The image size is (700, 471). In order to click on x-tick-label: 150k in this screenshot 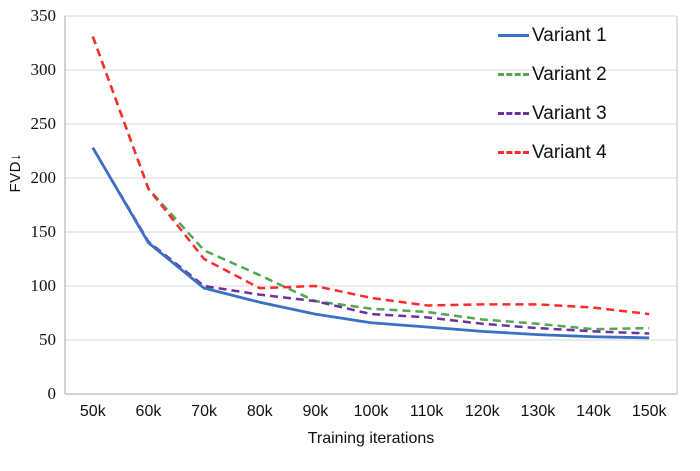, I will do `click(649, 411)`.